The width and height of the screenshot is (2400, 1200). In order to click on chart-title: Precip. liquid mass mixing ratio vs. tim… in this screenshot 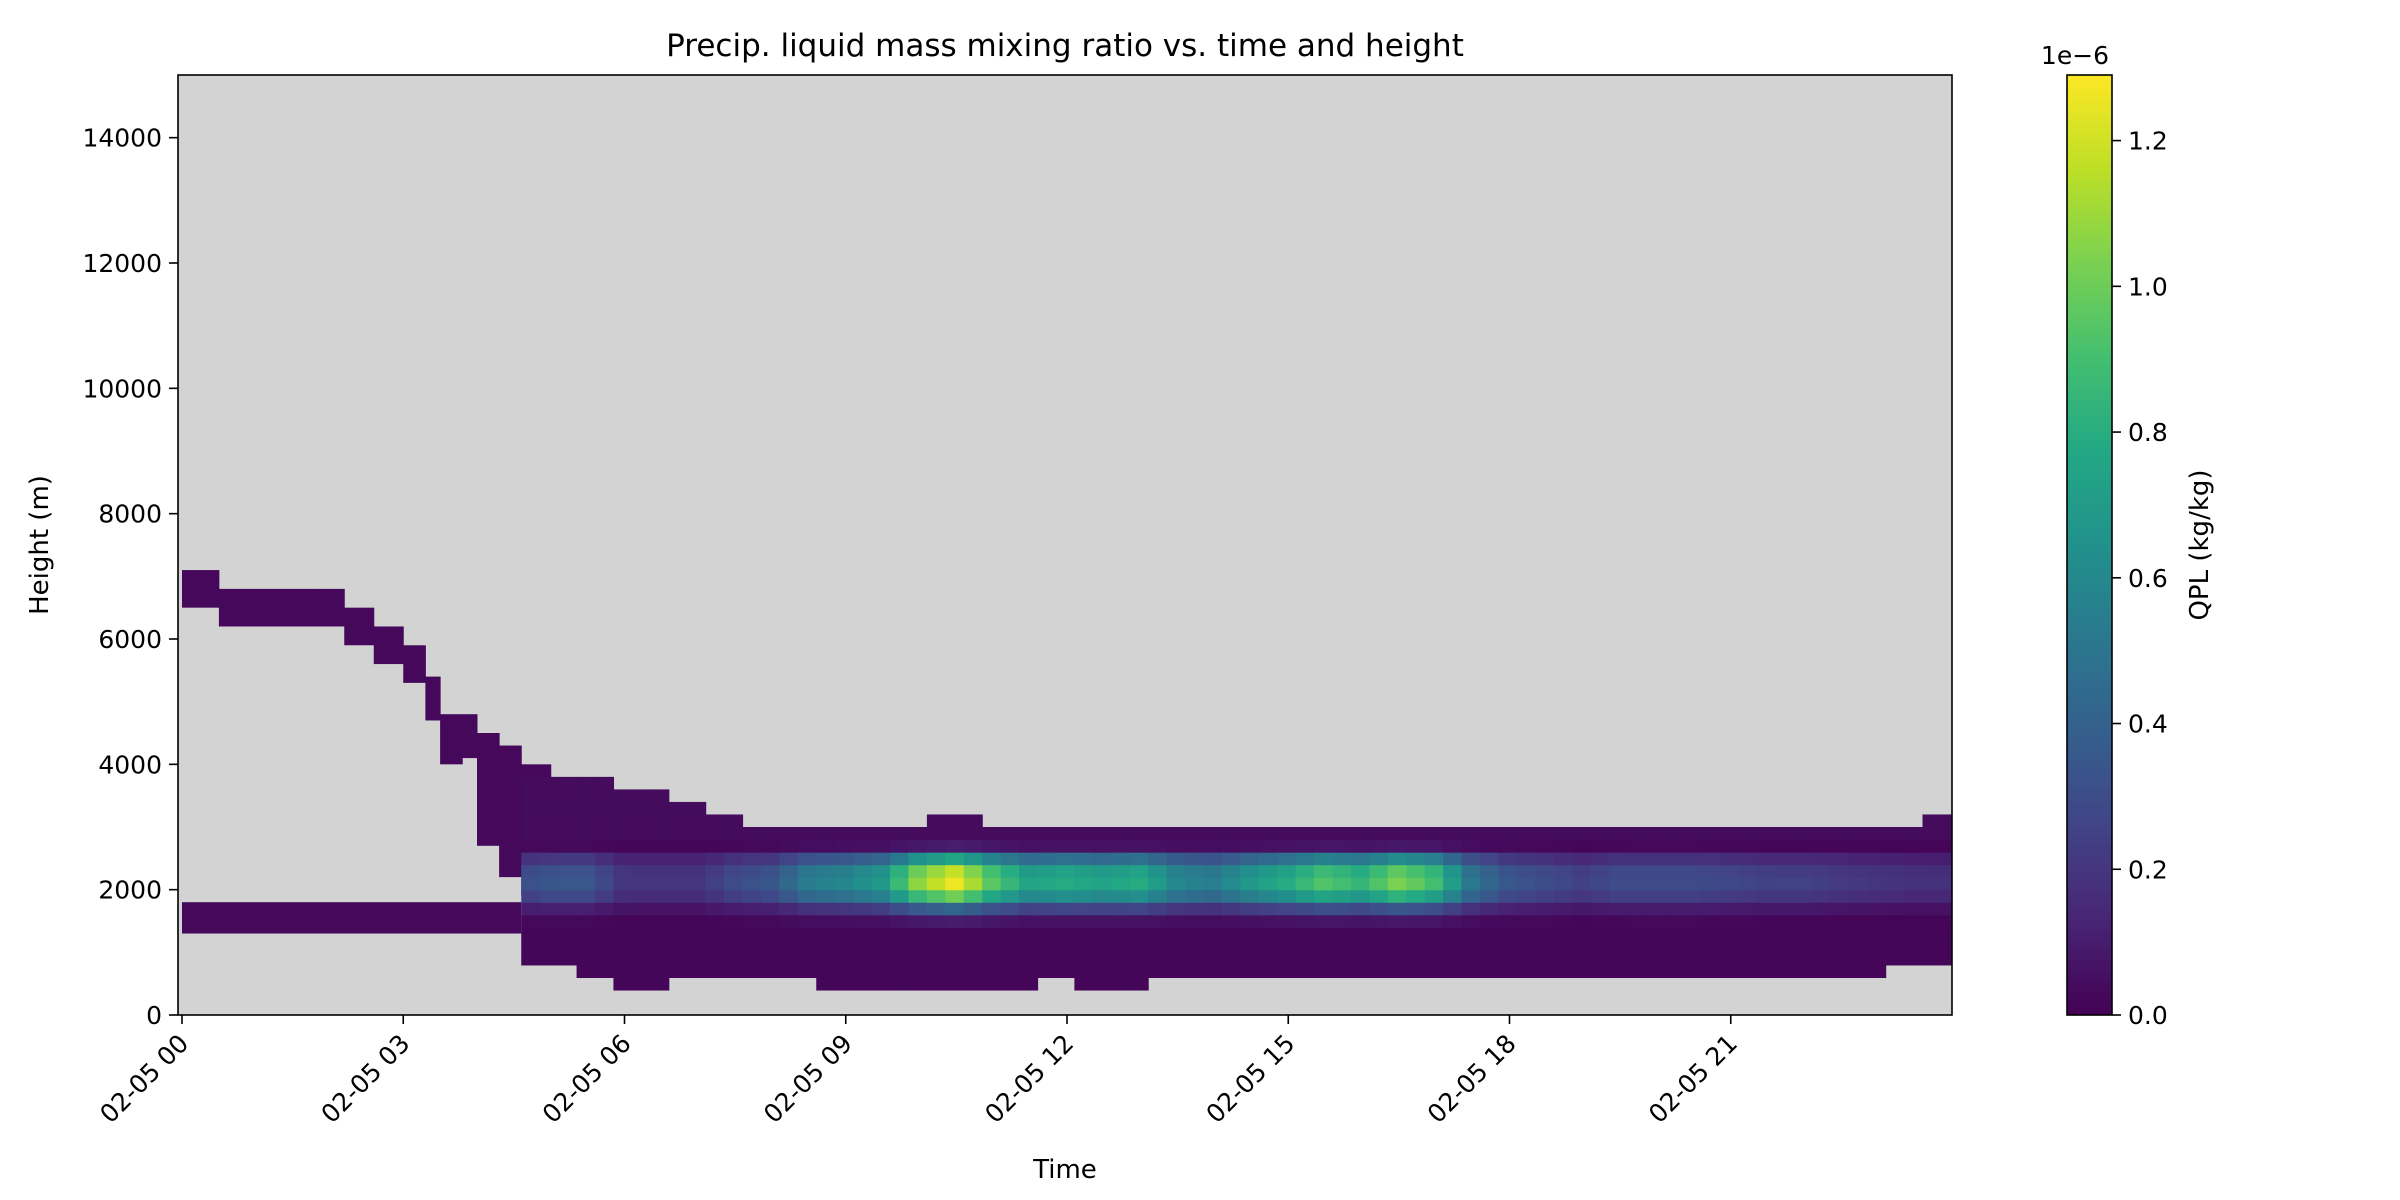, I will do `click(1065, 46)`.